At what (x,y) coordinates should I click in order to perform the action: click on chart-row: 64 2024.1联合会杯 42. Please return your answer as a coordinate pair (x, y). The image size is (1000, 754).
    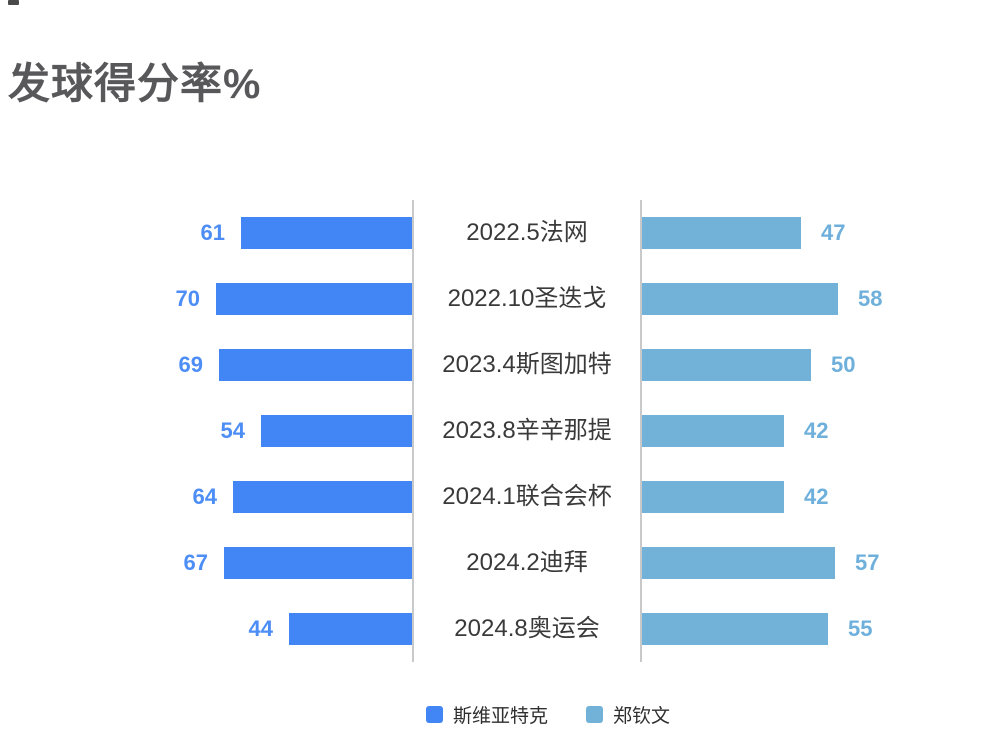
    Looking at the image, I should click on (500, 497).